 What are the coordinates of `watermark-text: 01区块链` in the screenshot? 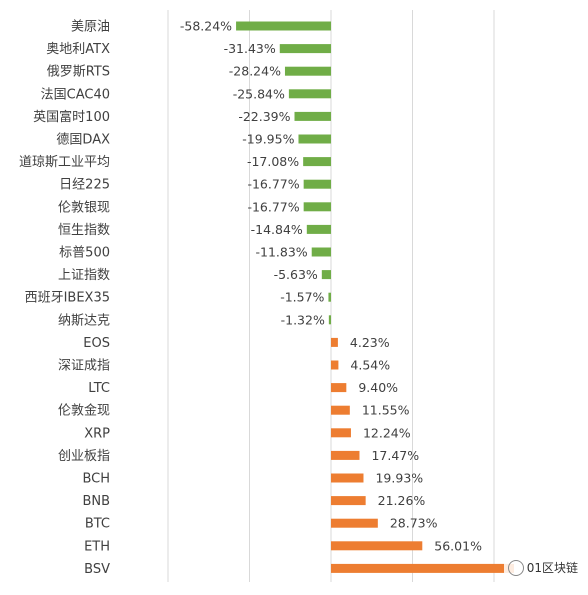 It's located at (552, 568).